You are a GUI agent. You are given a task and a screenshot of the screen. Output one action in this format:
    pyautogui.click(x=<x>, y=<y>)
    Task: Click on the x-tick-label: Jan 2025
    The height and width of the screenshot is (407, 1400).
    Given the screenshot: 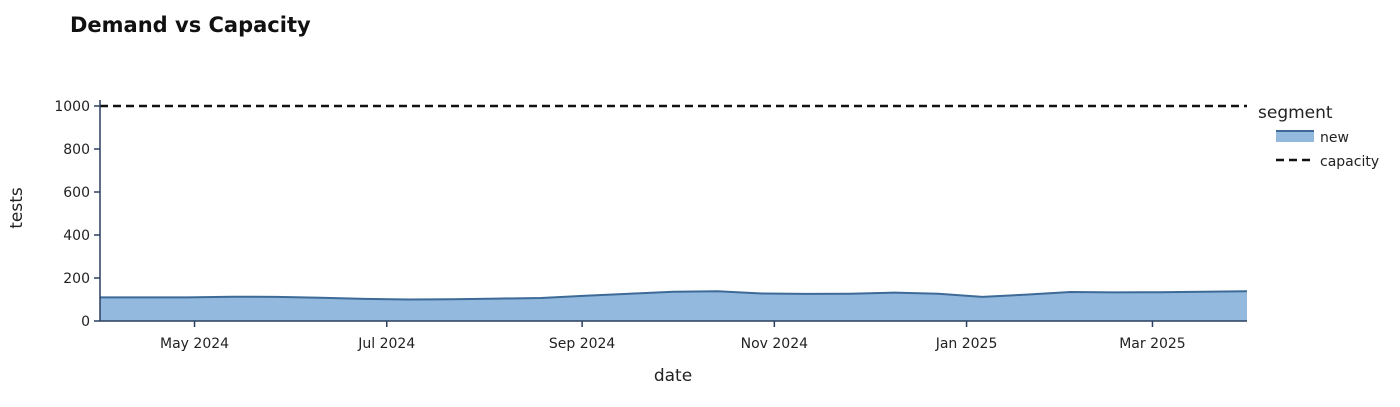 What is the action you would take?
    pyautogui.click(x=966, y=344)
    